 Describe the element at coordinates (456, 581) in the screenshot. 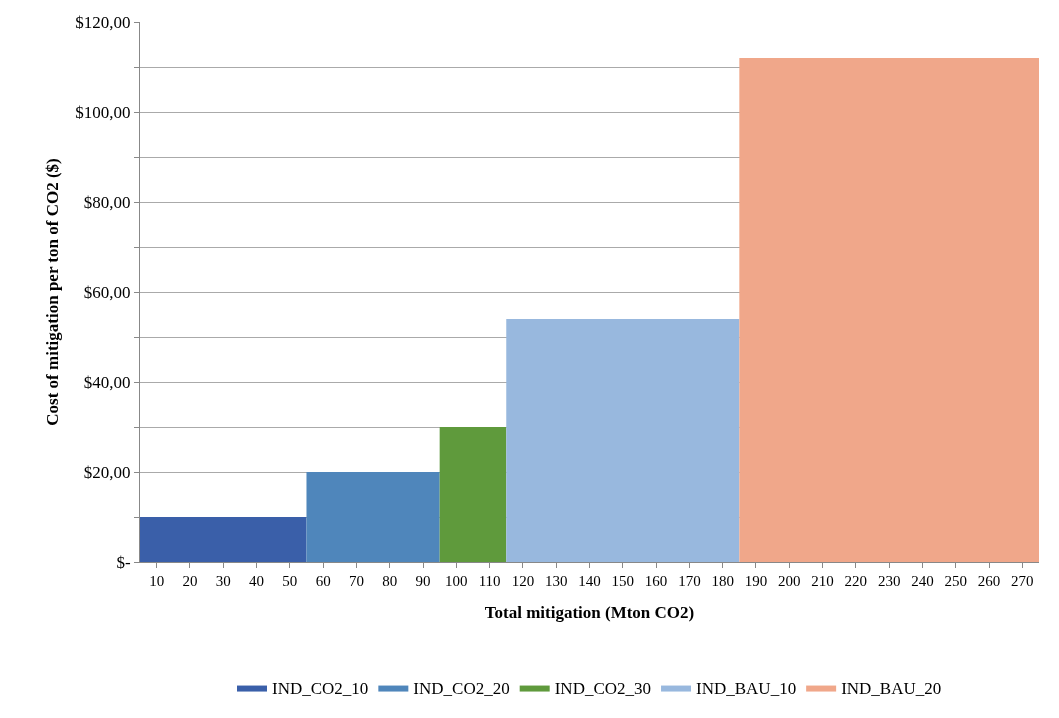

I see `x-tick-label: 100` at that location.